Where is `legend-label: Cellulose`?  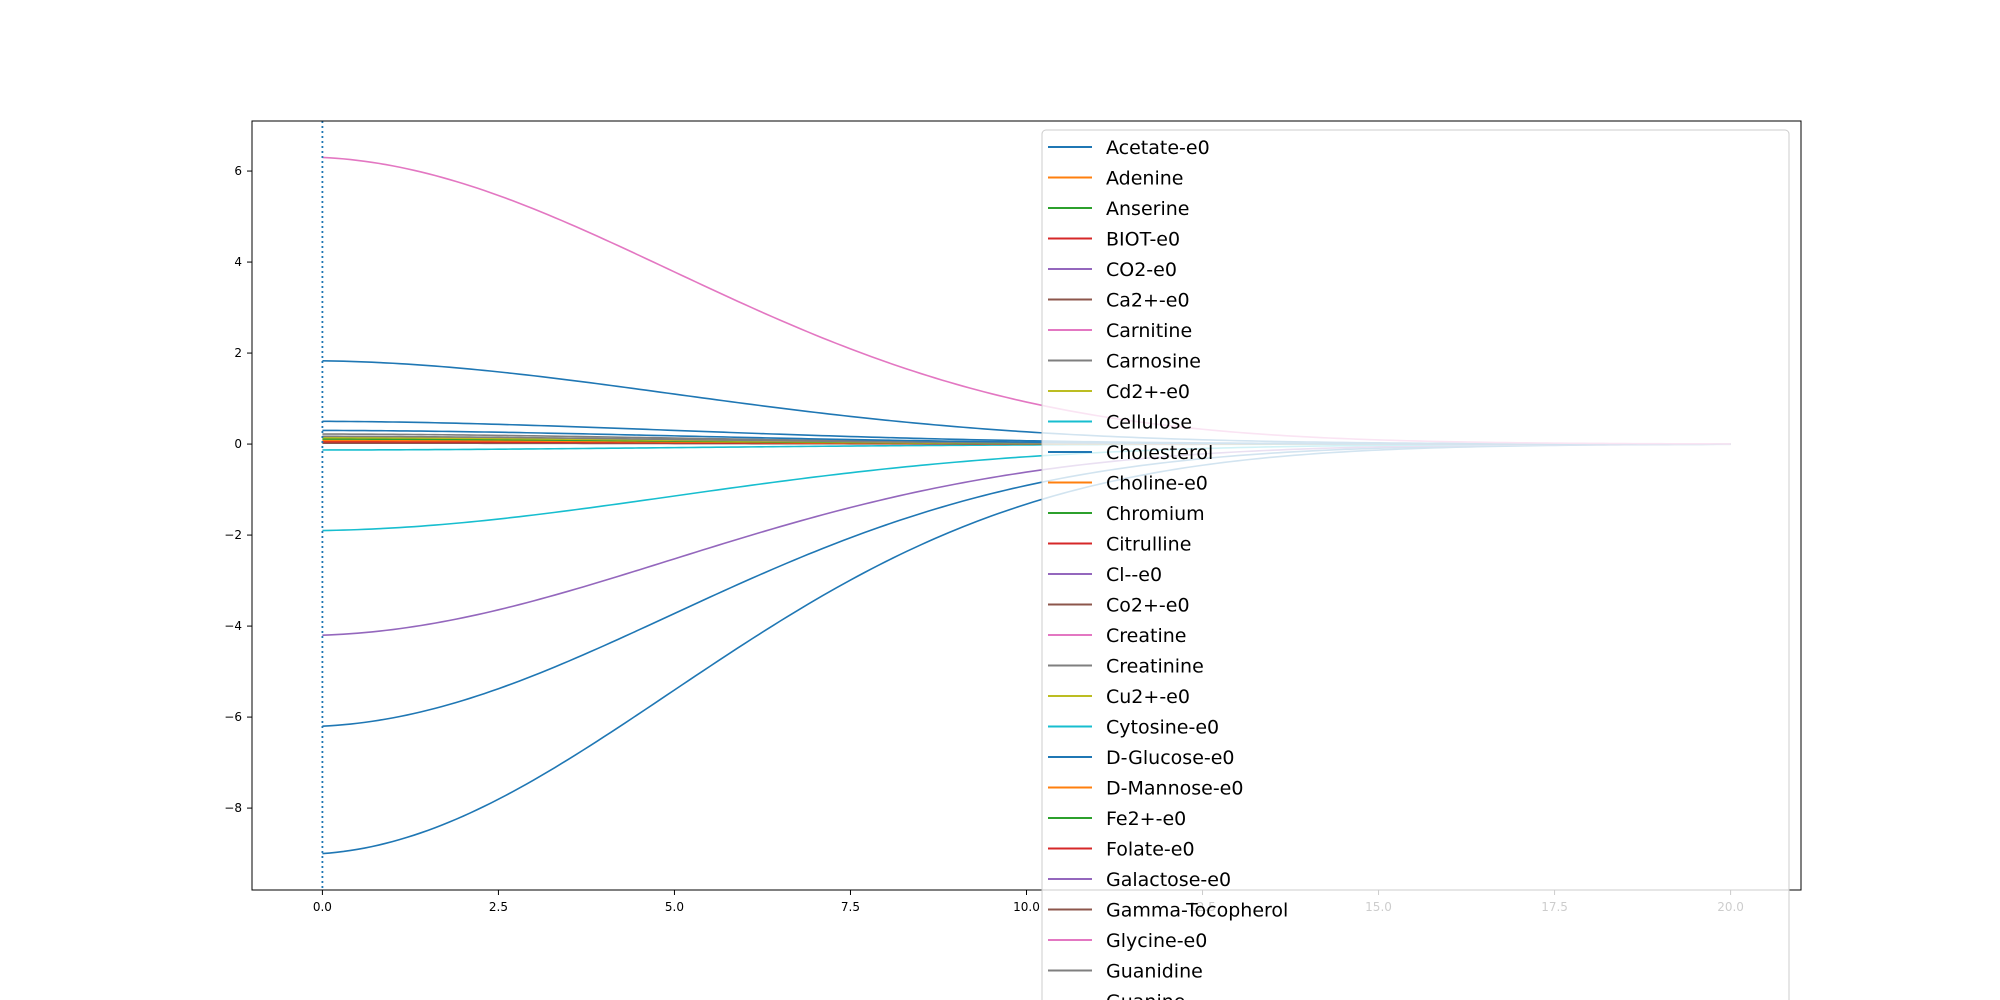 legend-label: Cellulose is located at coordinates (1149, 423).